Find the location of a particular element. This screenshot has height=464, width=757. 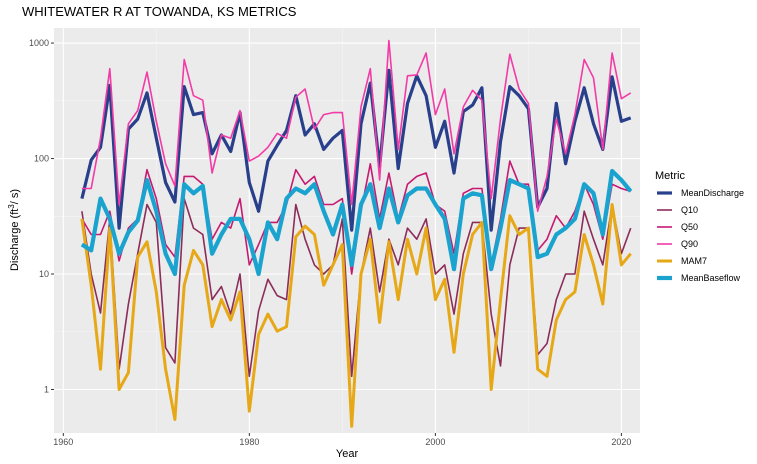

x-tick-label: 2020 is located at coordinates (621, 442).